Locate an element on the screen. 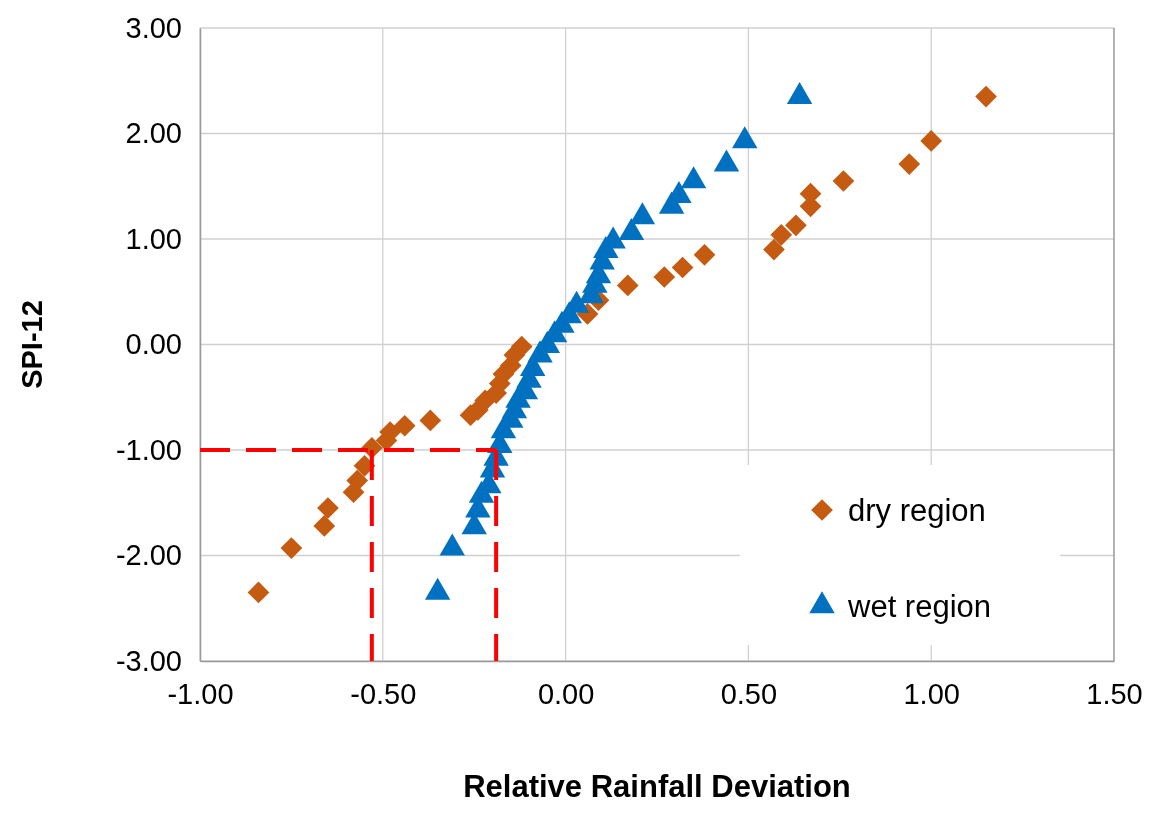 This screenshot has width=1159, height=814. y-tick-label: -3.00 is located at coordinates (148, 660).